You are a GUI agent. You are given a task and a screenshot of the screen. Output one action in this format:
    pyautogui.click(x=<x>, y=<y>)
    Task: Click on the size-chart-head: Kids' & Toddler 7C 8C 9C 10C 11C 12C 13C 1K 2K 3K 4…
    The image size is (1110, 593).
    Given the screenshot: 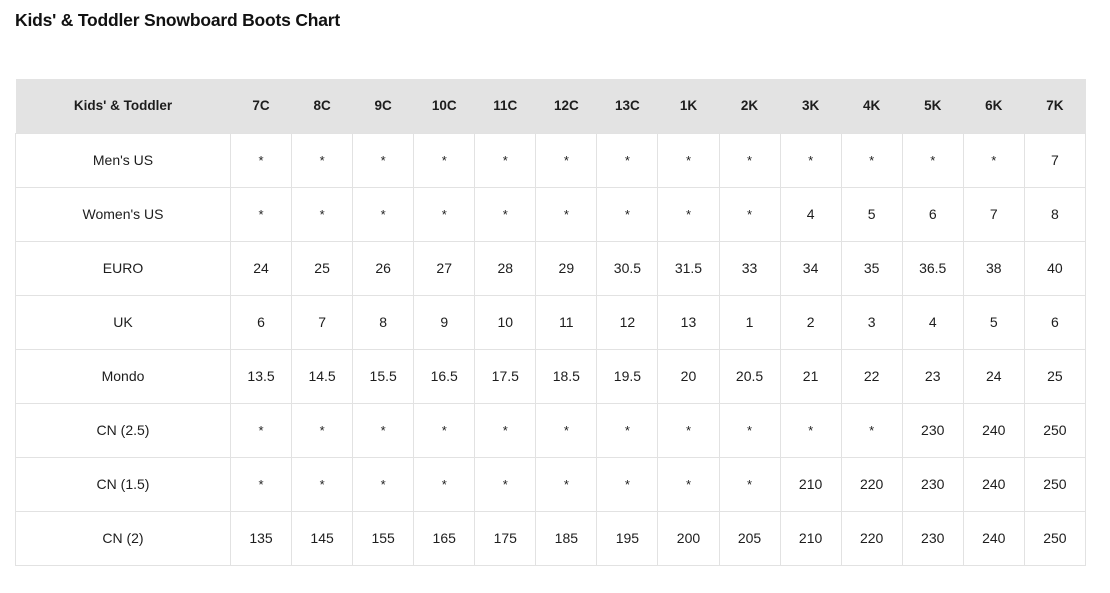 What is the action you would take?
    pyautogui.click(x=550, y=106)
    